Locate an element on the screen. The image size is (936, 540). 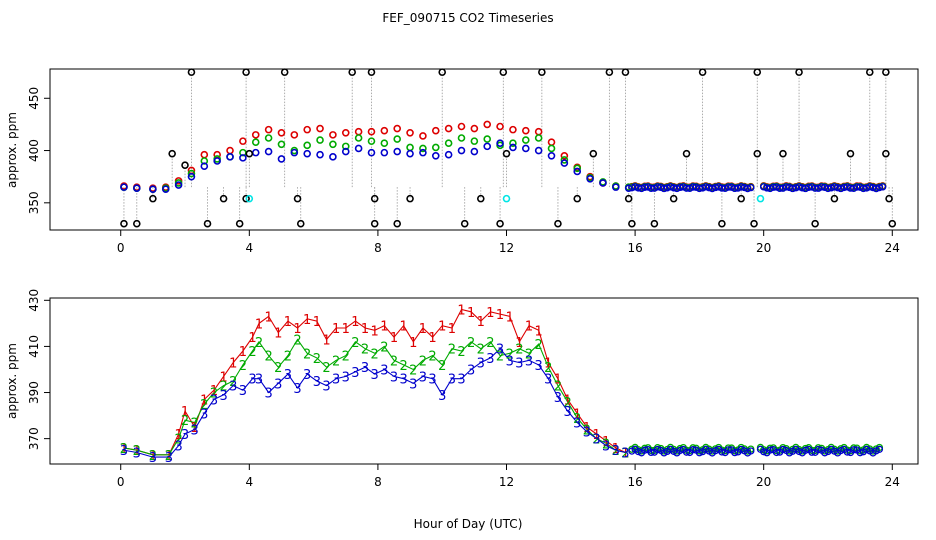
x-tick-label: 16 is located at coordinates (634, 248).